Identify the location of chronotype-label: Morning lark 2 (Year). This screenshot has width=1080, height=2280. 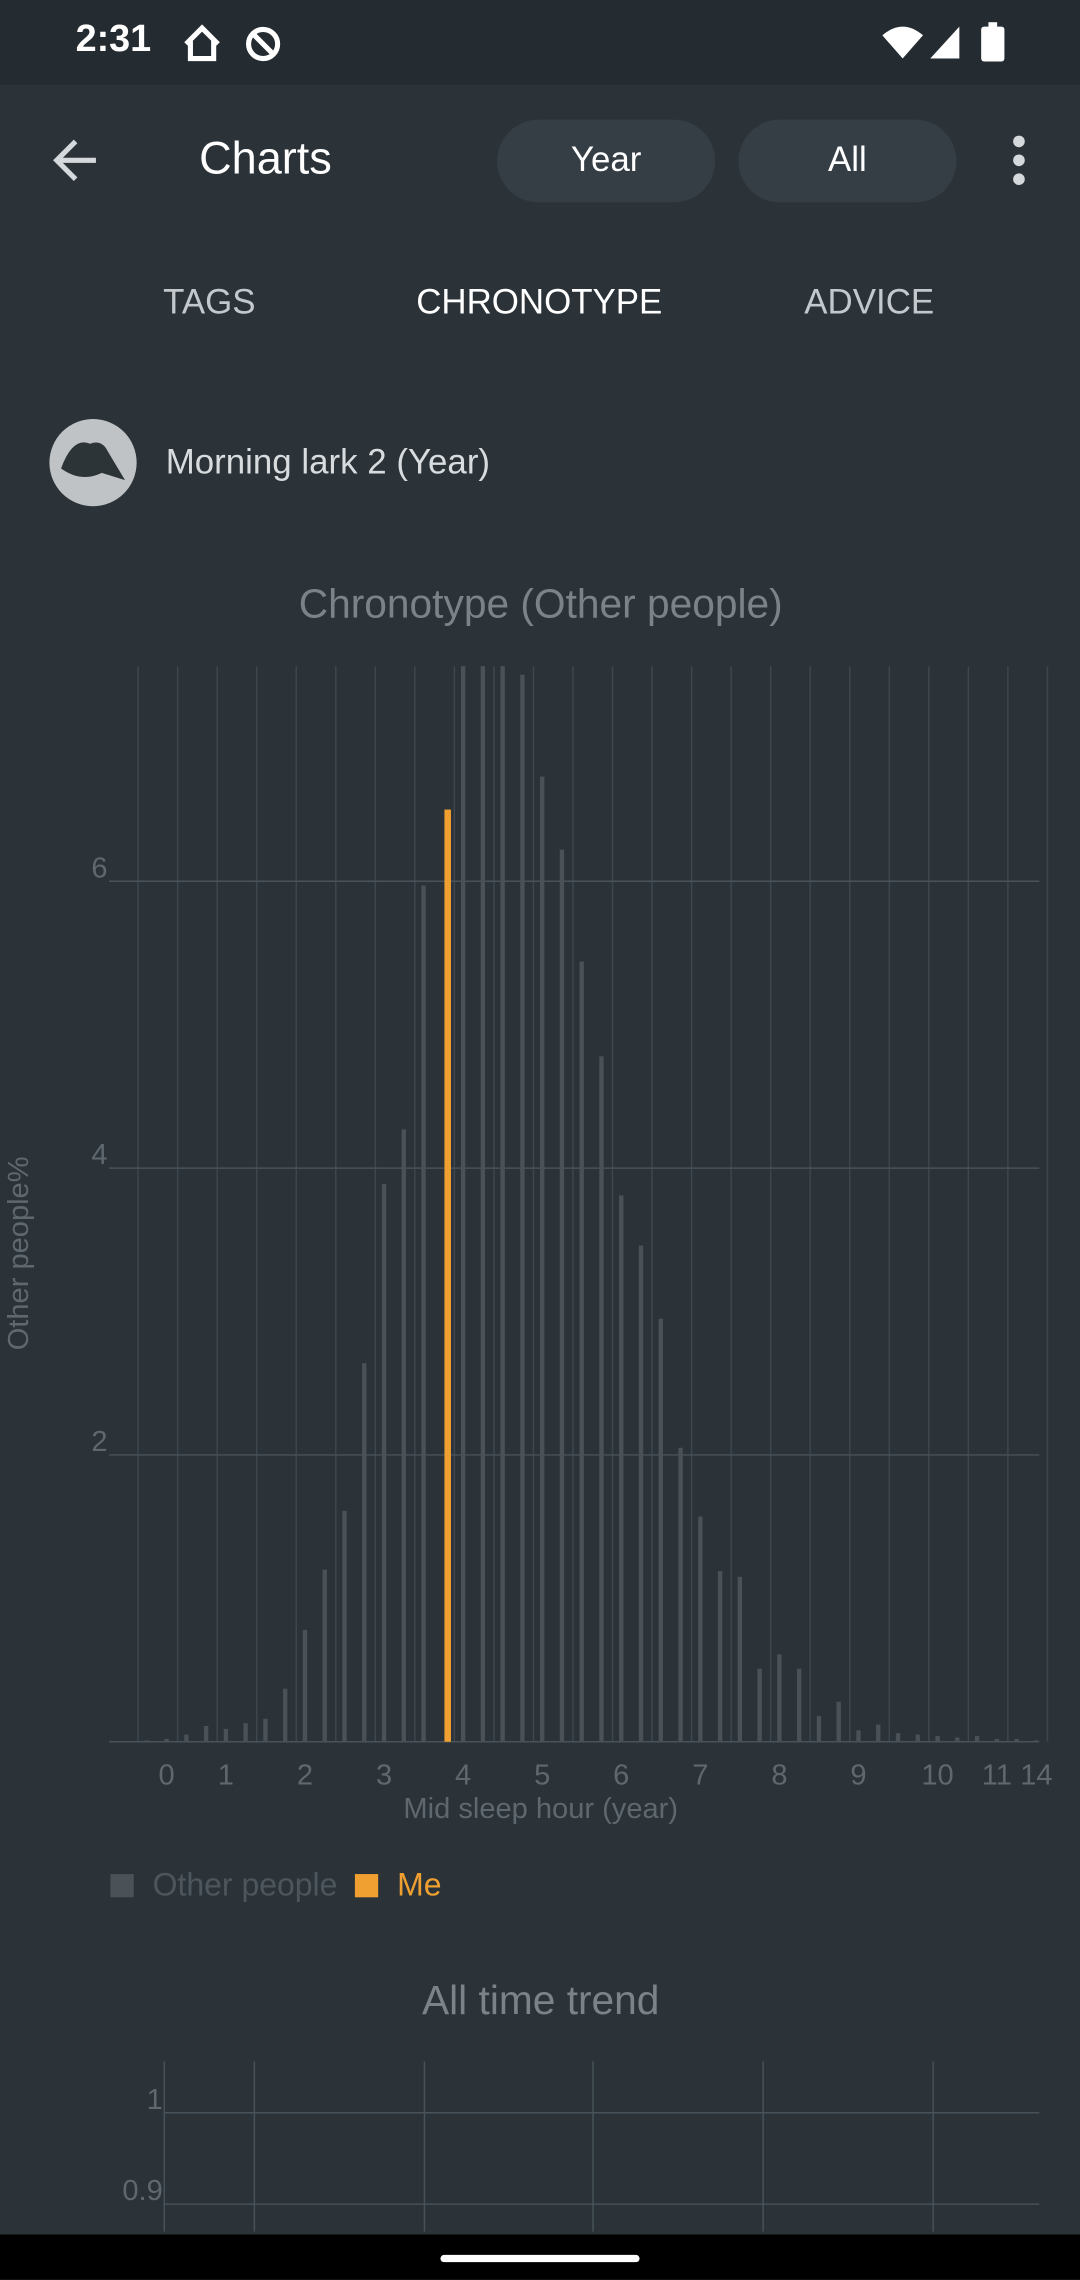
(328, 461).